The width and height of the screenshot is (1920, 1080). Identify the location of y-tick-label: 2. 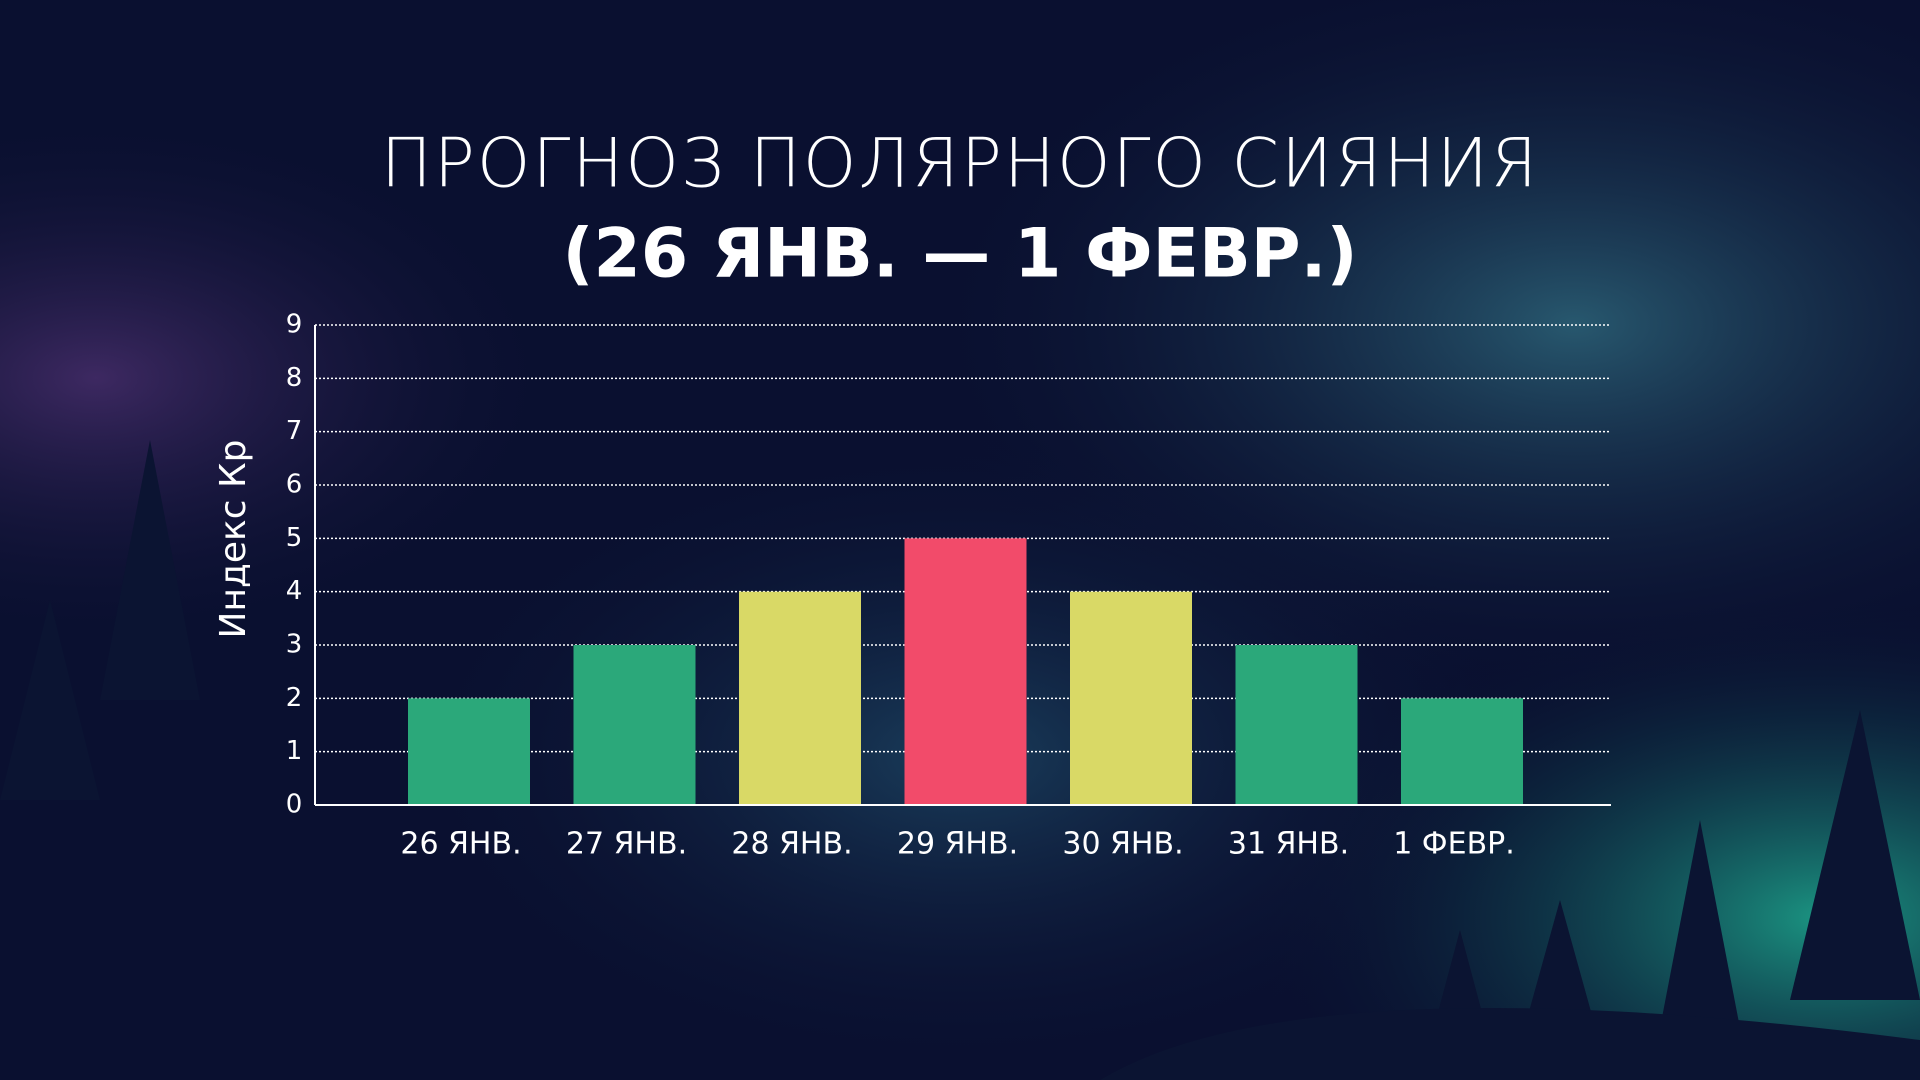
(294, 698).